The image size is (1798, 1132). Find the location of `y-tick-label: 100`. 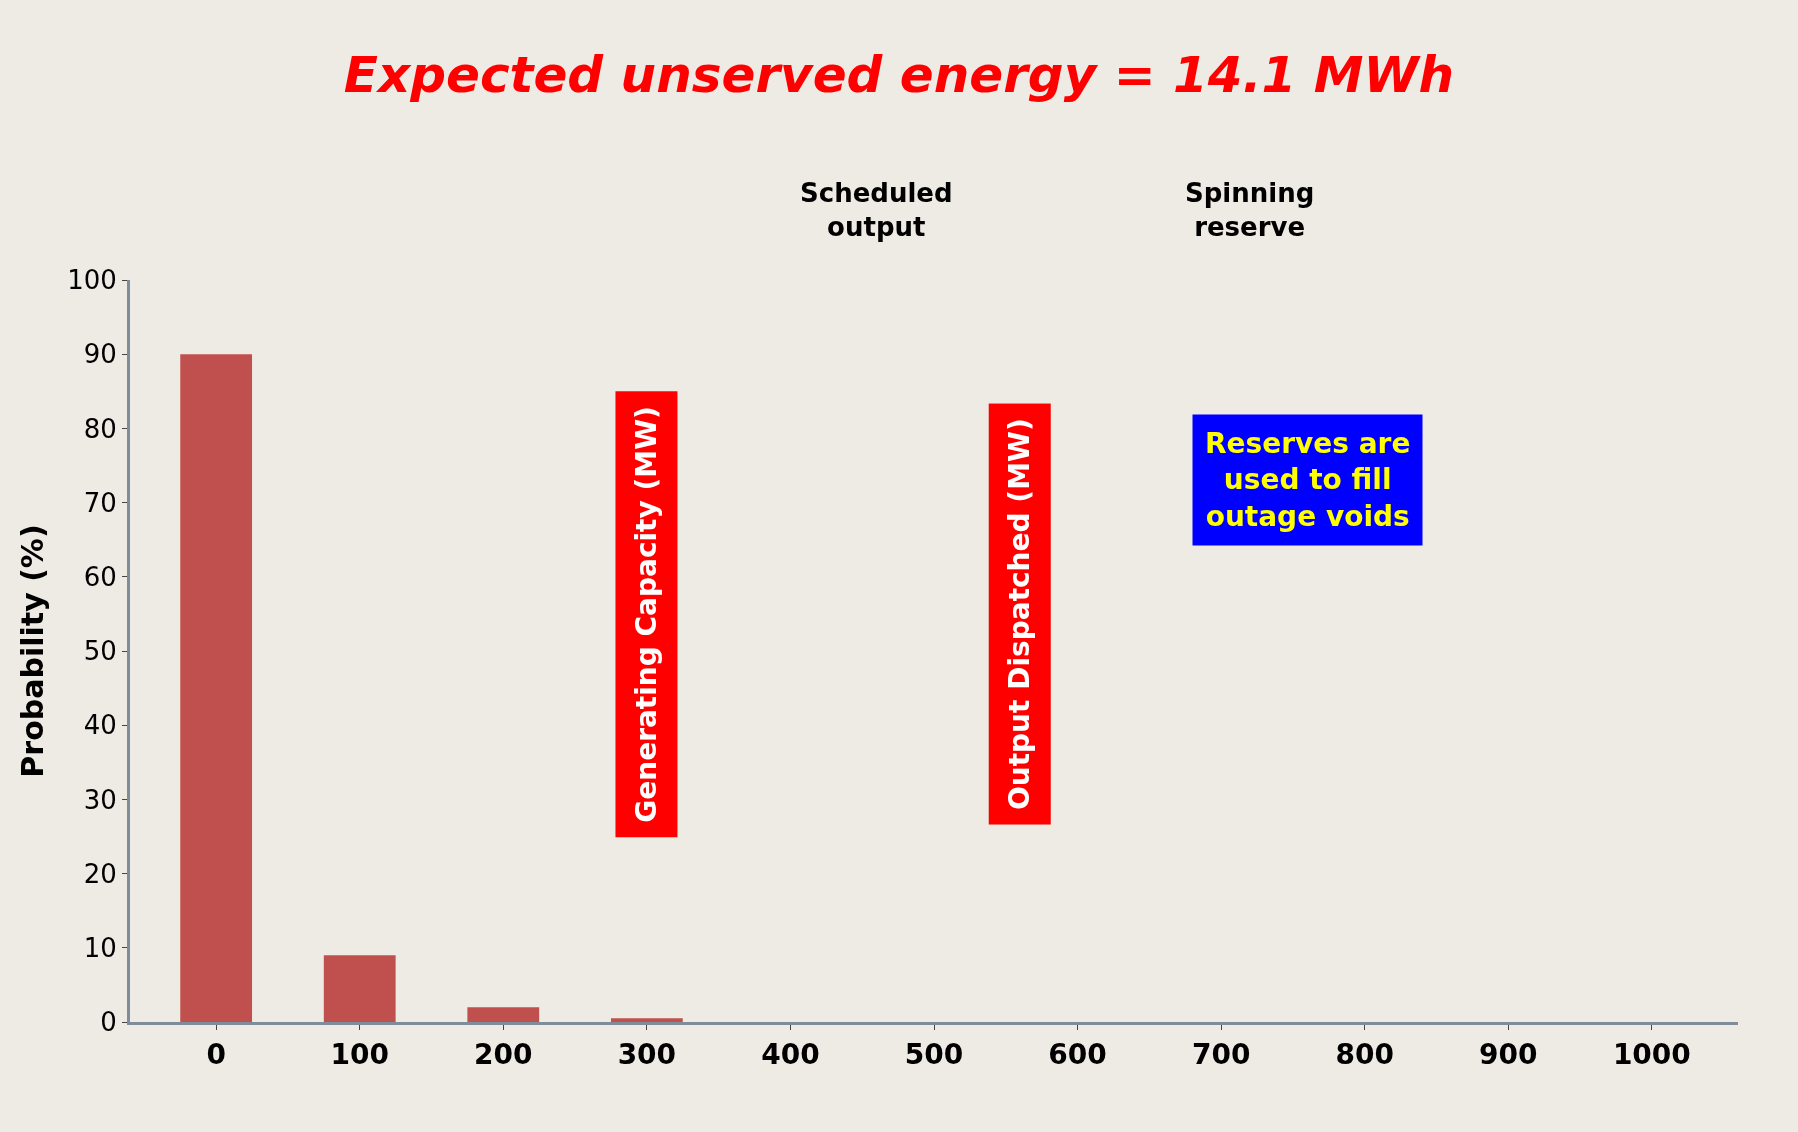

y-tick-label: 100 is located at coordinates (92, 280).